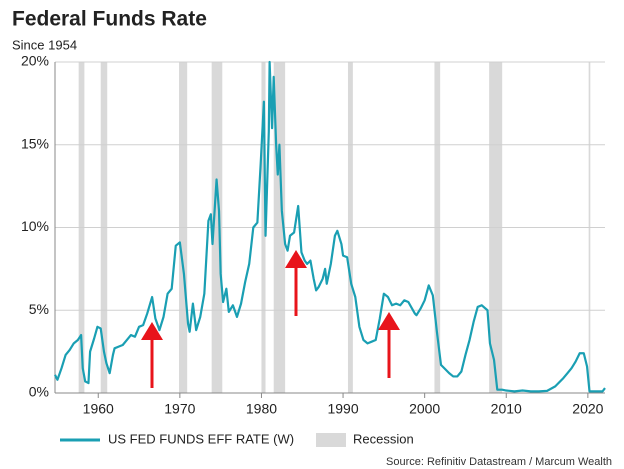 This screenshot has height=469, width=624. Describe the element at coordinates (35, 143) in the screenshot. I see `y-tick-label: 15%` at that location.